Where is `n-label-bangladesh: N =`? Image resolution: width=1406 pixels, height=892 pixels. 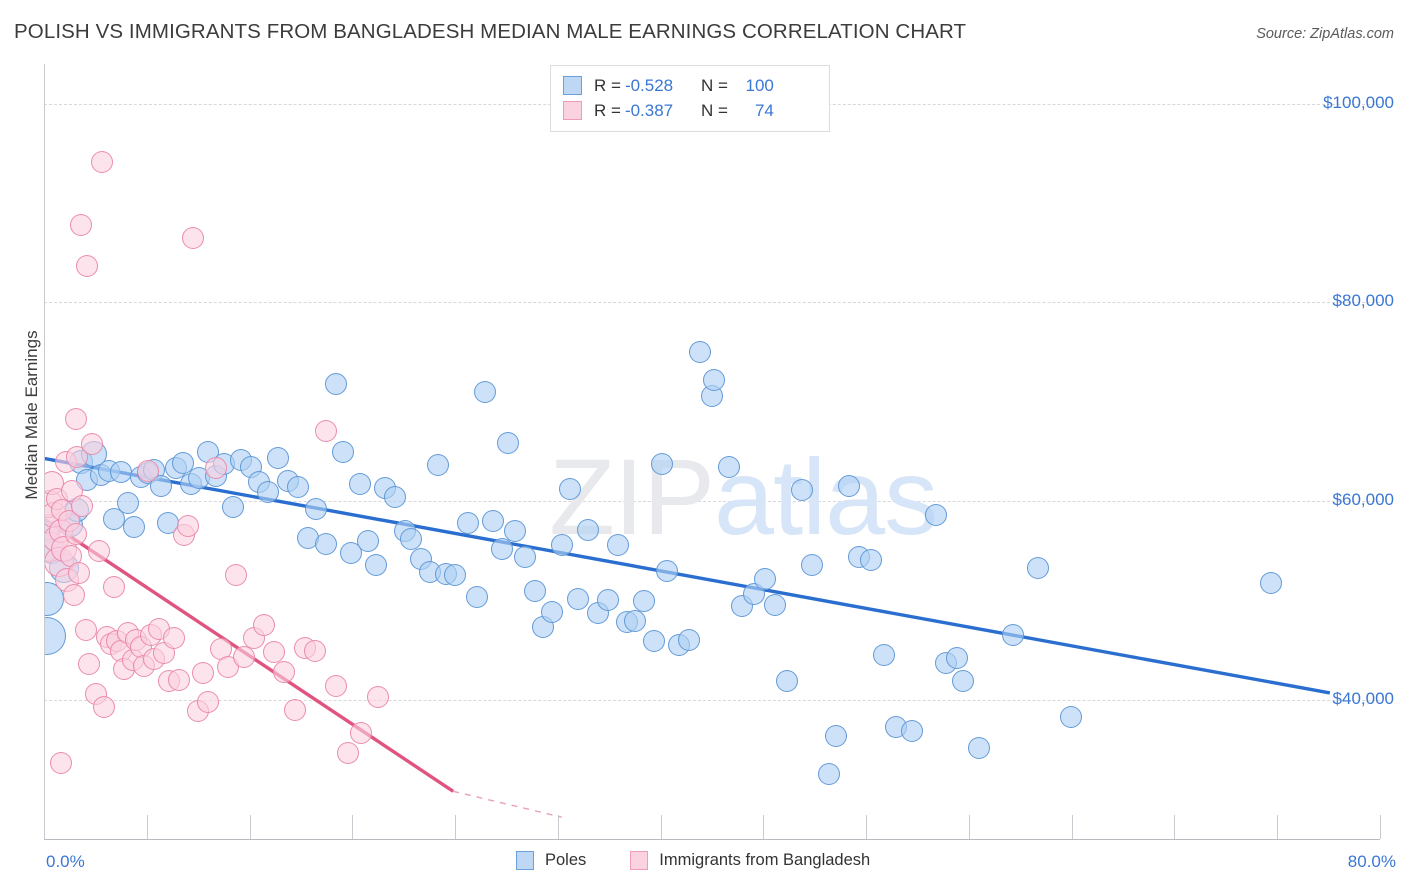 n-label-bangladesh: N = is located at coordinates (714, 110).